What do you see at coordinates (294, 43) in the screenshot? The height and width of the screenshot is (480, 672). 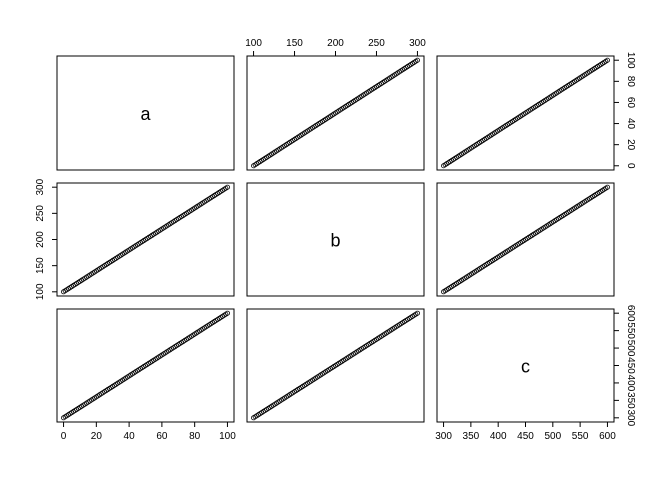 I see `x-tick-label-b: 150` at bounding box center [294, 43].